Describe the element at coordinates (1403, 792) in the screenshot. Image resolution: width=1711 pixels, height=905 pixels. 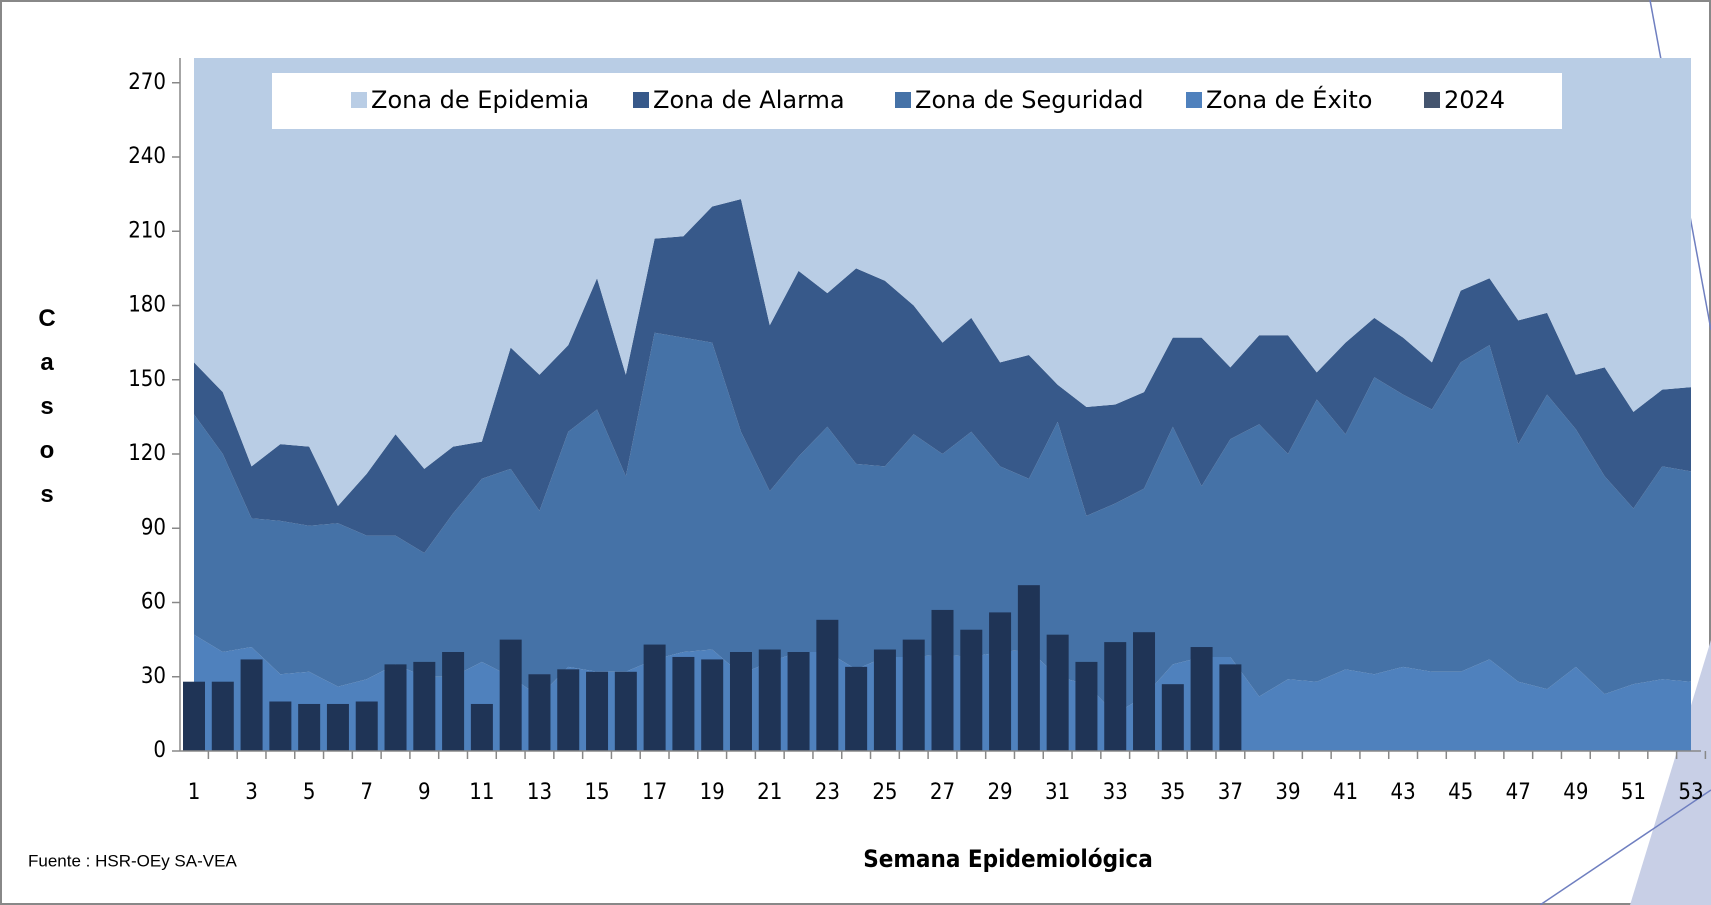
I see `x-tick-label: 43` at that location.